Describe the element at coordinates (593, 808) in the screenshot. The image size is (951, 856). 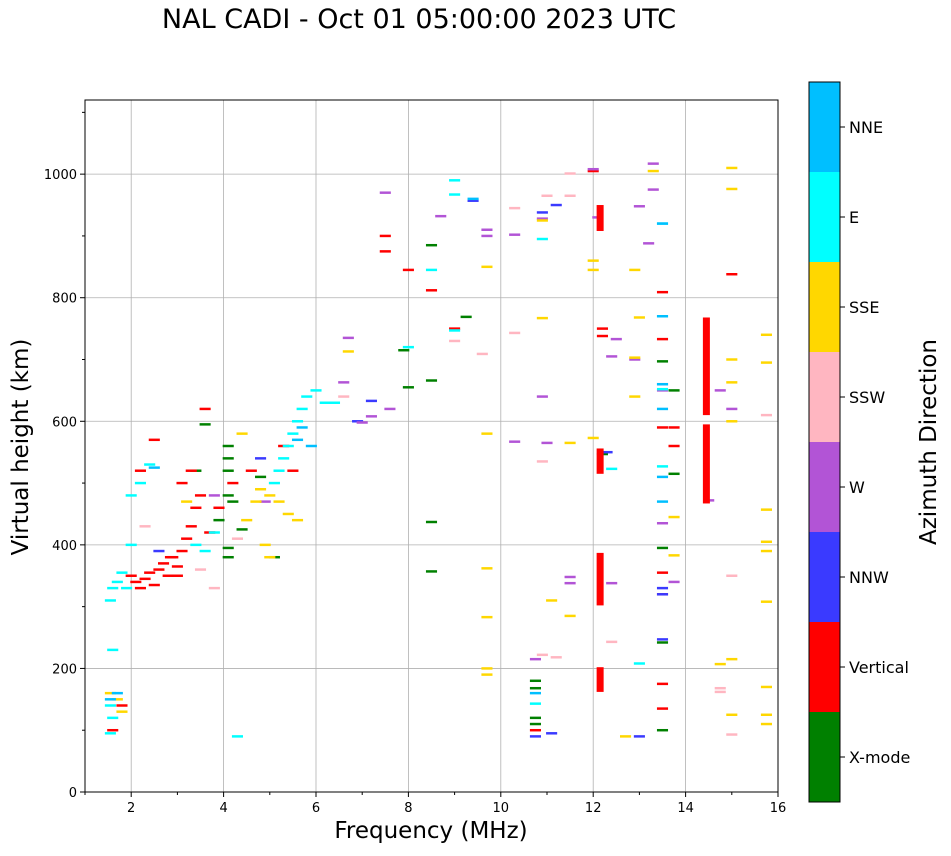
I see `x-tick-label: 12` at that location.